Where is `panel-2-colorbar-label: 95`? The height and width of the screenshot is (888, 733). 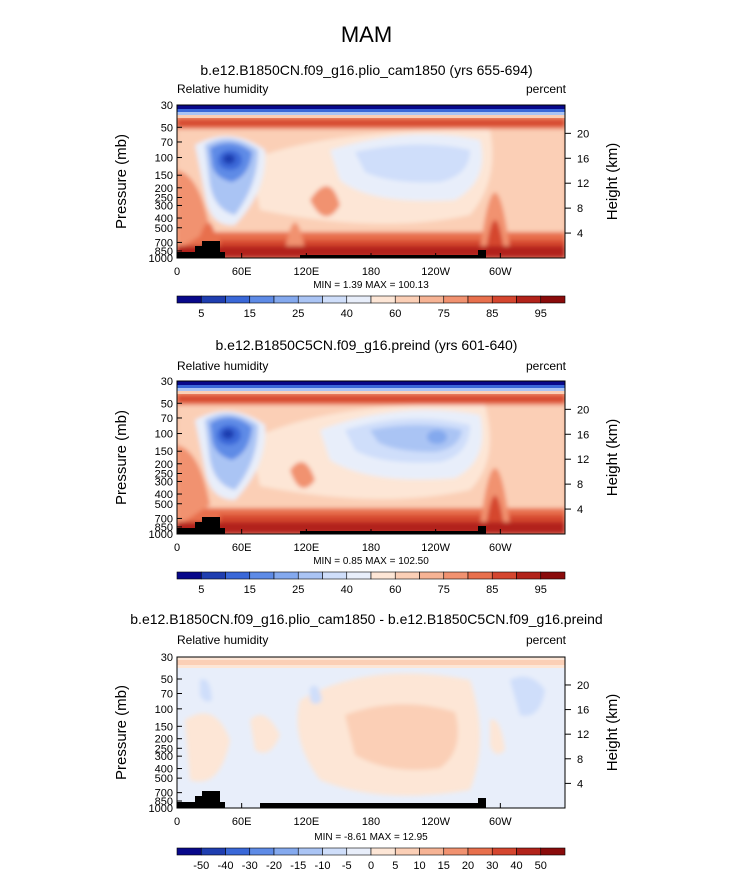
panel-2-colorbar-label: 95 is located at coordinates (541, 590).